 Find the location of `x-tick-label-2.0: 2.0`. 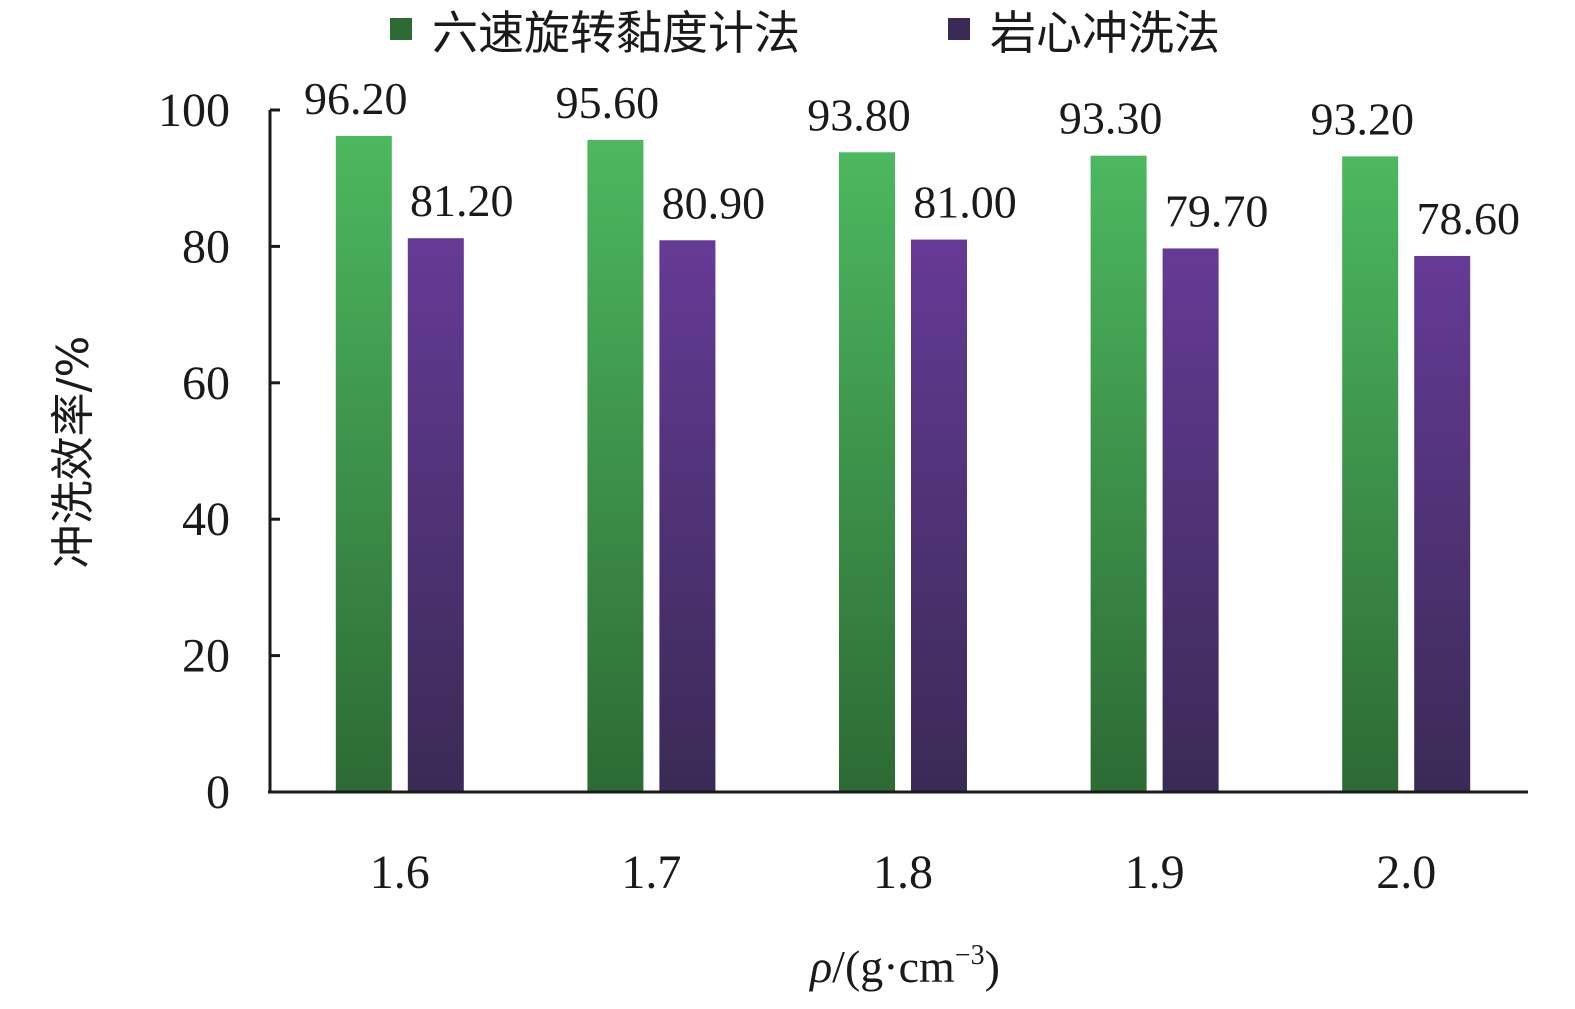

x-tick-label-2.0: 2.0 is located at coordinates (1406, 872).